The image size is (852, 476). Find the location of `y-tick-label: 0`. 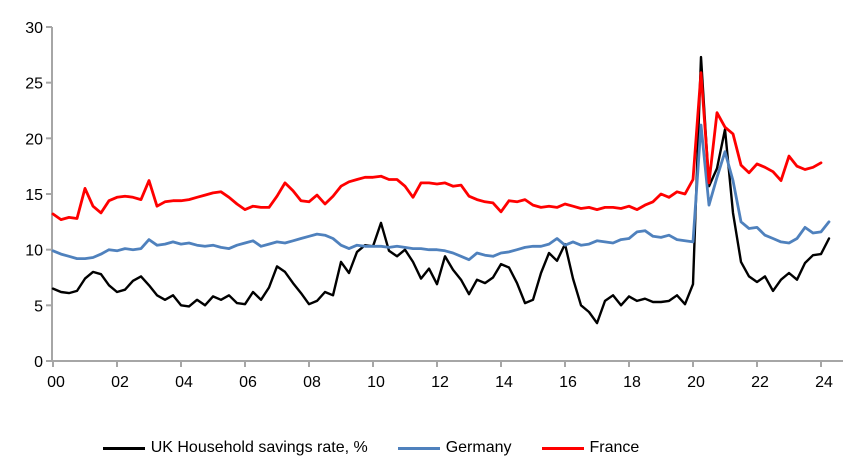

y-tick-label: 0 is located at coordinates (38, 362).